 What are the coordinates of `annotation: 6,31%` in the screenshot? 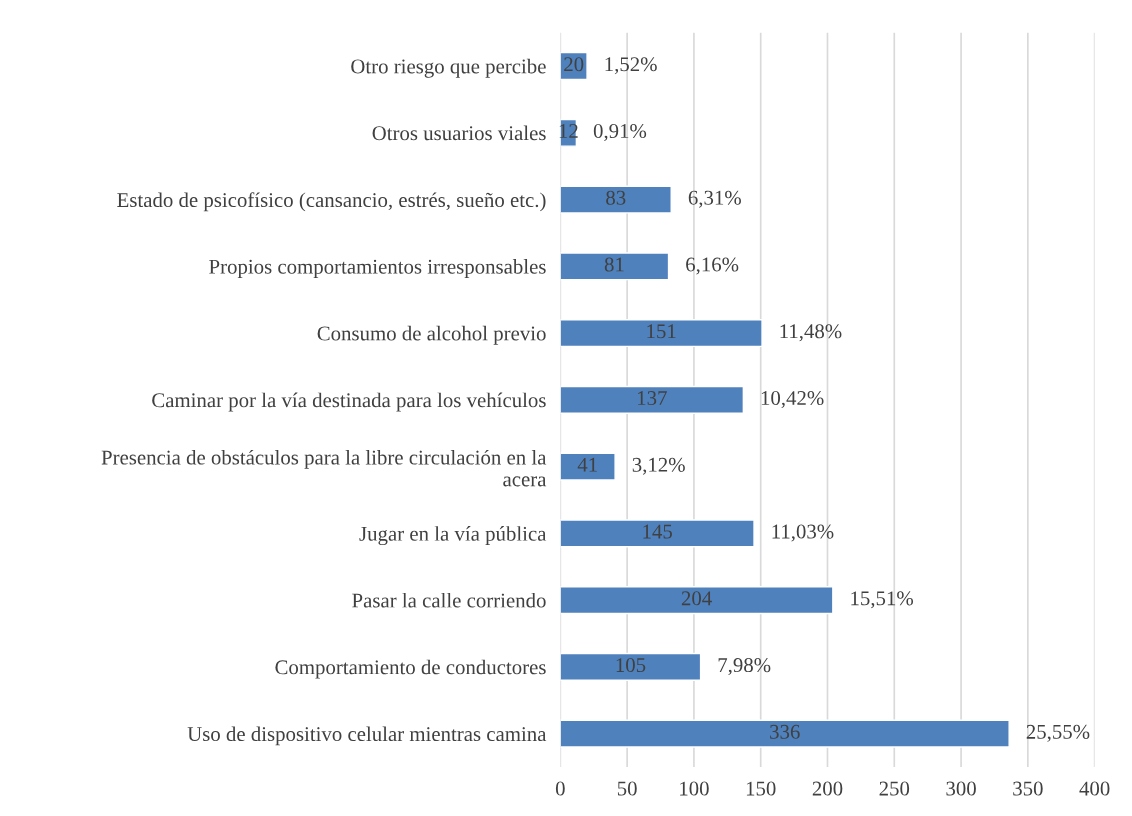 It's located at (714, 199).